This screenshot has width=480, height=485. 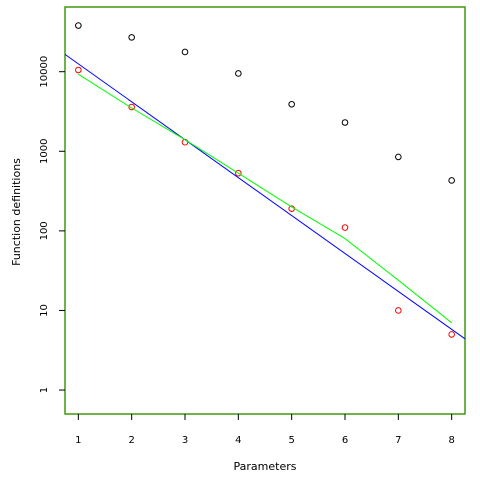 I want to click on x-tick-label: 5, so click(x=291, y=440).